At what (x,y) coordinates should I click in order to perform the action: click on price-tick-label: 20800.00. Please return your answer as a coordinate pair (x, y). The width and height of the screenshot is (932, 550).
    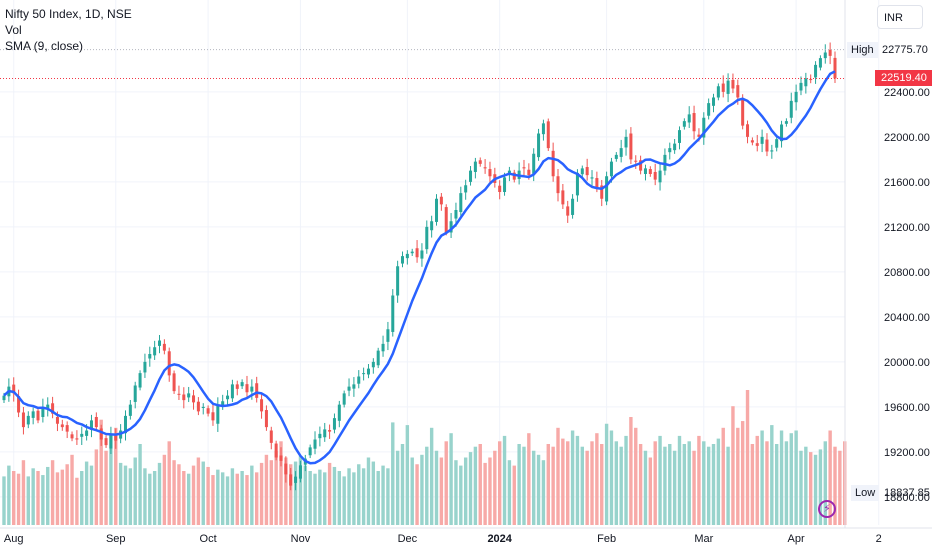
    Looking at the image, I should click on (907, 273).